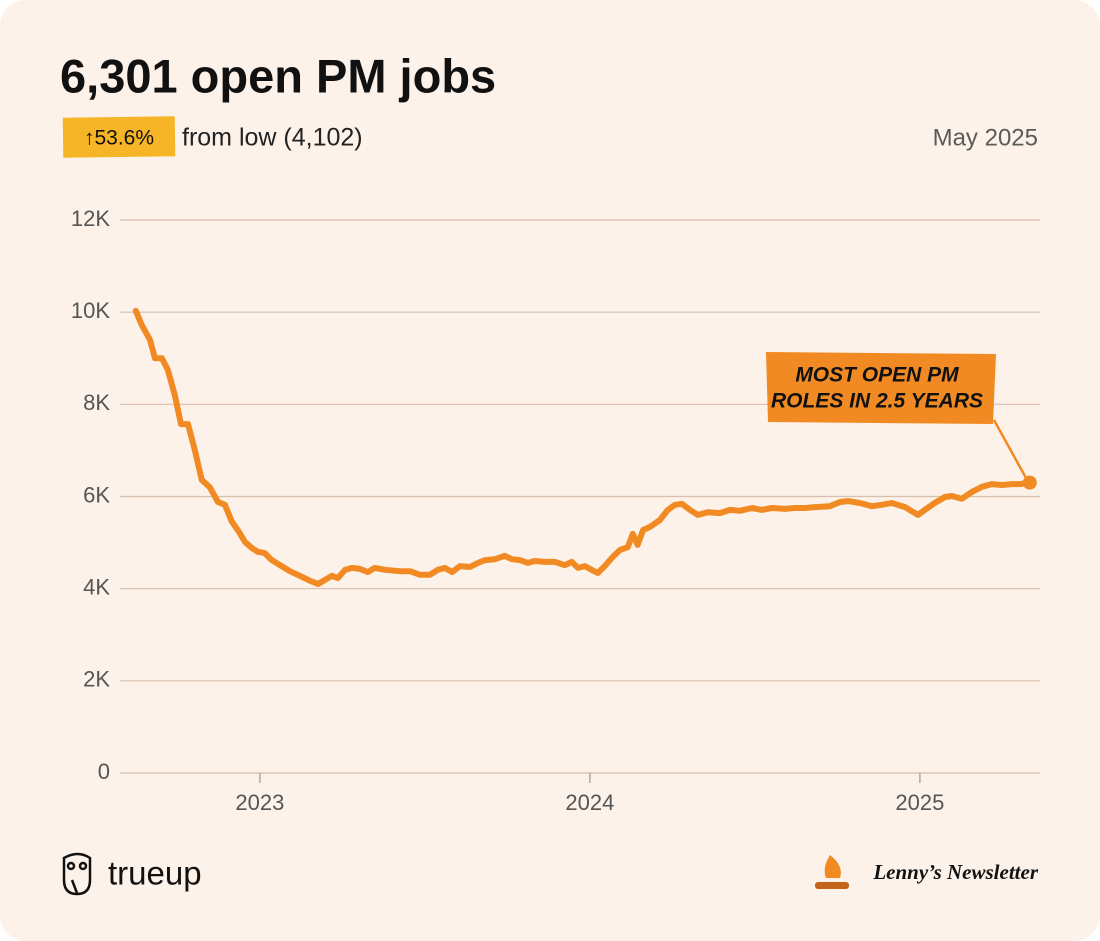 This screenshot has height=941, width=1100. I want to click on date-label: May 2025, so click(985, 137).